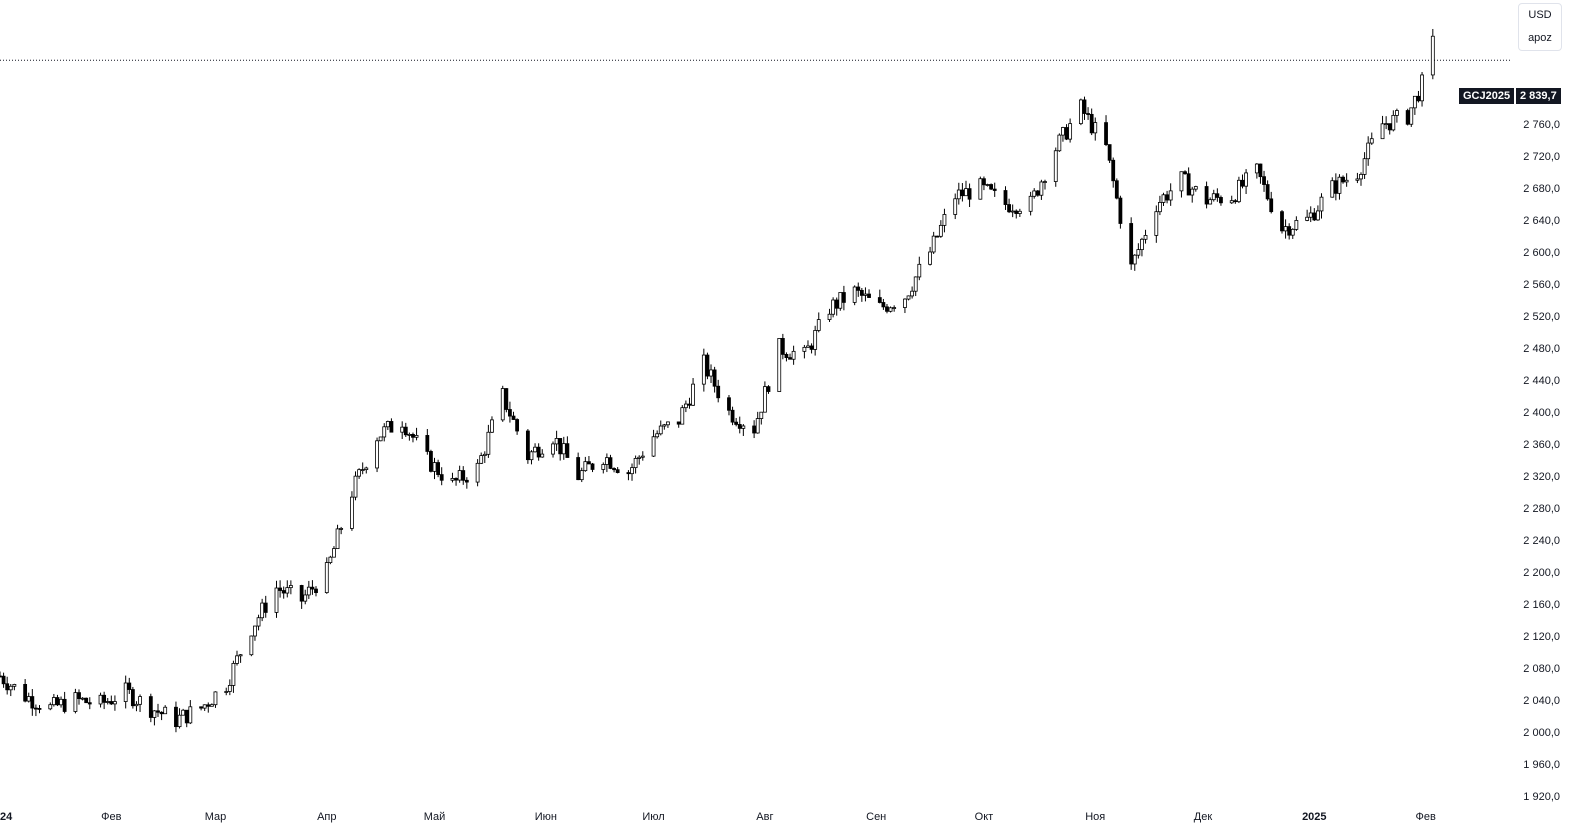 The image size is (1579, 832). Describe the element at coordinates (1540, 38) in the screenshot. I see `mode-label: apoz` at that location.